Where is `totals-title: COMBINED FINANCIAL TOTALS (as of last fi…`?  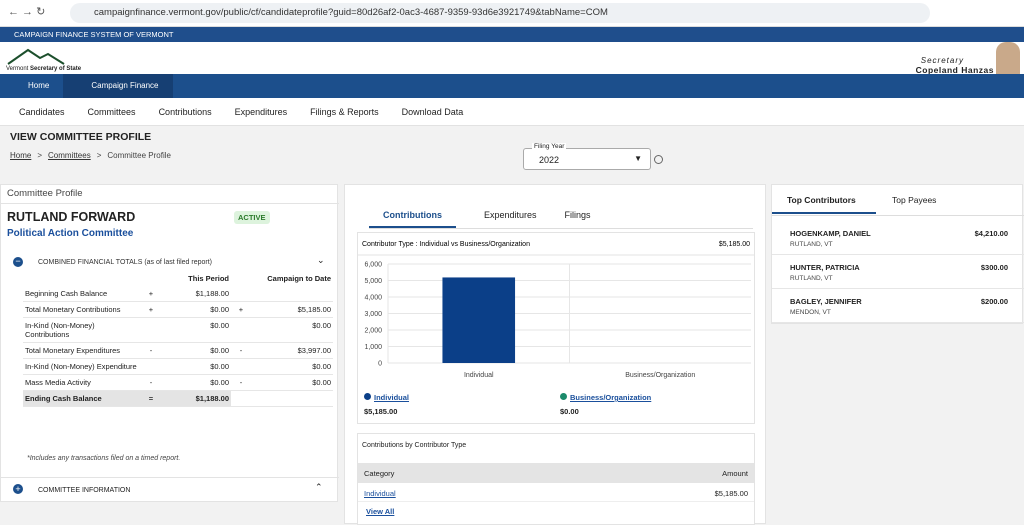 totals-title: COMBINED FINANCIAL TOTALS (as of last fi… is located at coordinates (125, 262).